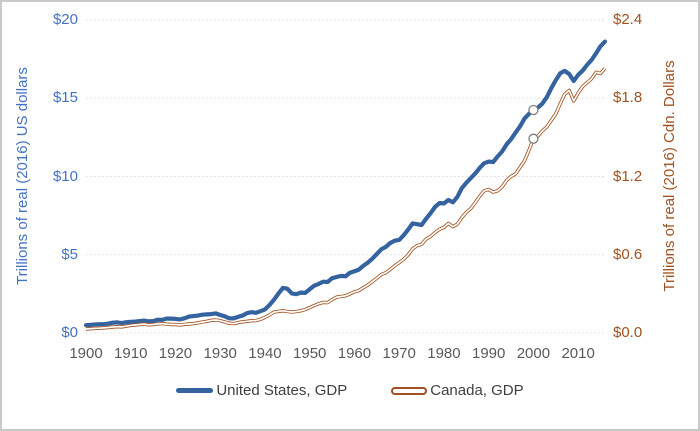  Describe the element at coordinates (628, 176) in the screenshot. I see `right-axis-tick-label: $1.2` at that location.